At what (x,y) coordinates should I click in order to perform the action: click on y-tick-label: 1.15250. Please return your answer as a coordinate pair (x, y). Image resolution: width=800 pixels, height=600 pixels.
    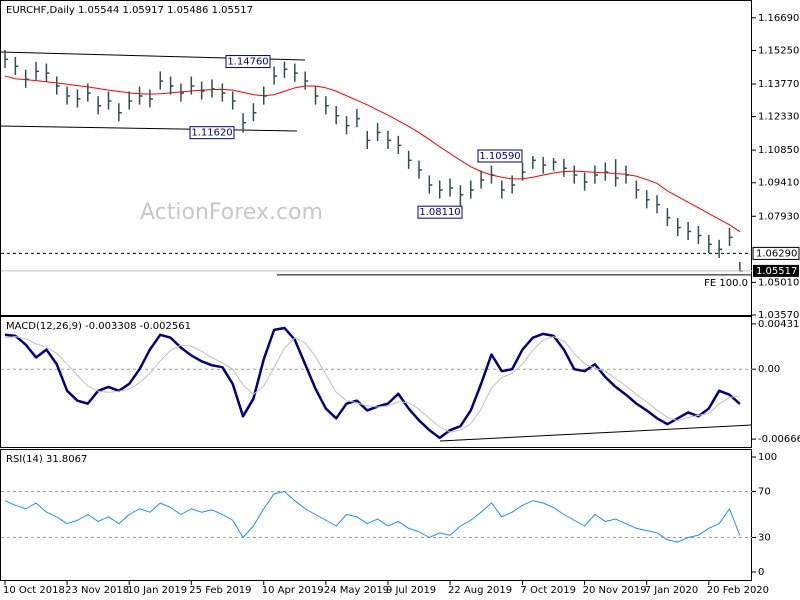
    Looking at the image, I should click on (778, 50).